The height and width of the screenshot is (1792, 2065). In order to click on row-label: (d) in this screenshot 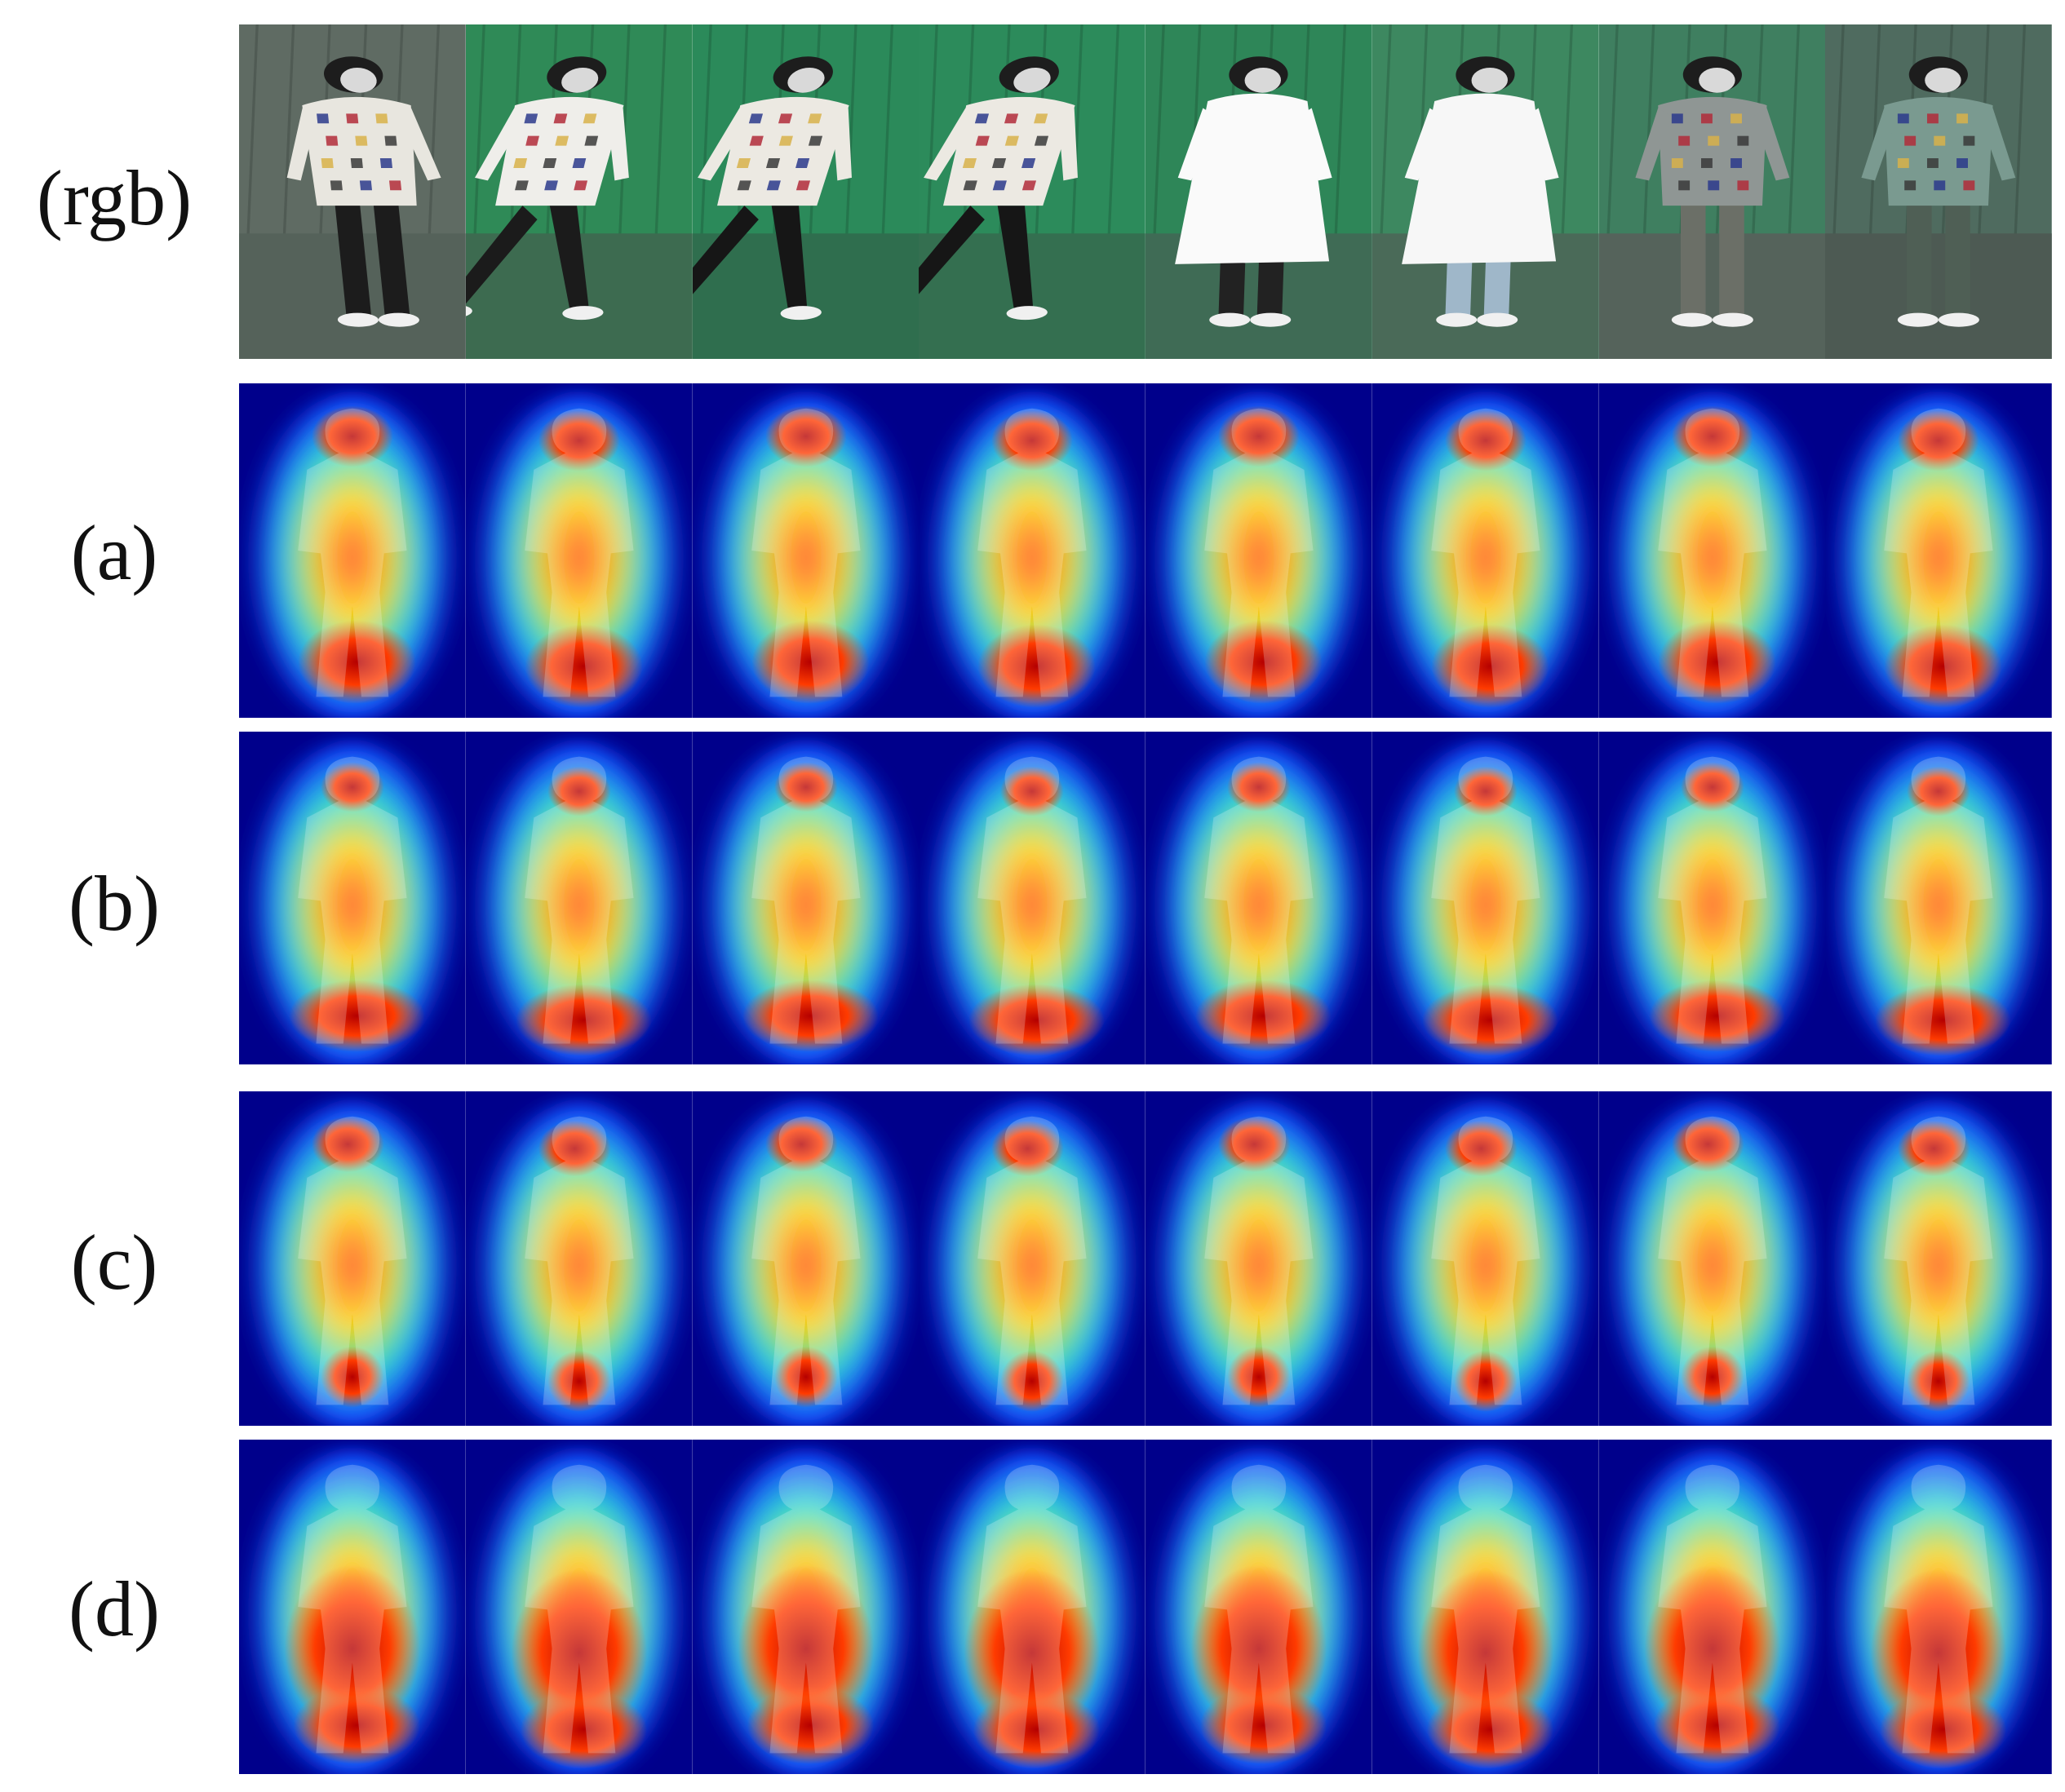, I will do `click(115, 1609)`.